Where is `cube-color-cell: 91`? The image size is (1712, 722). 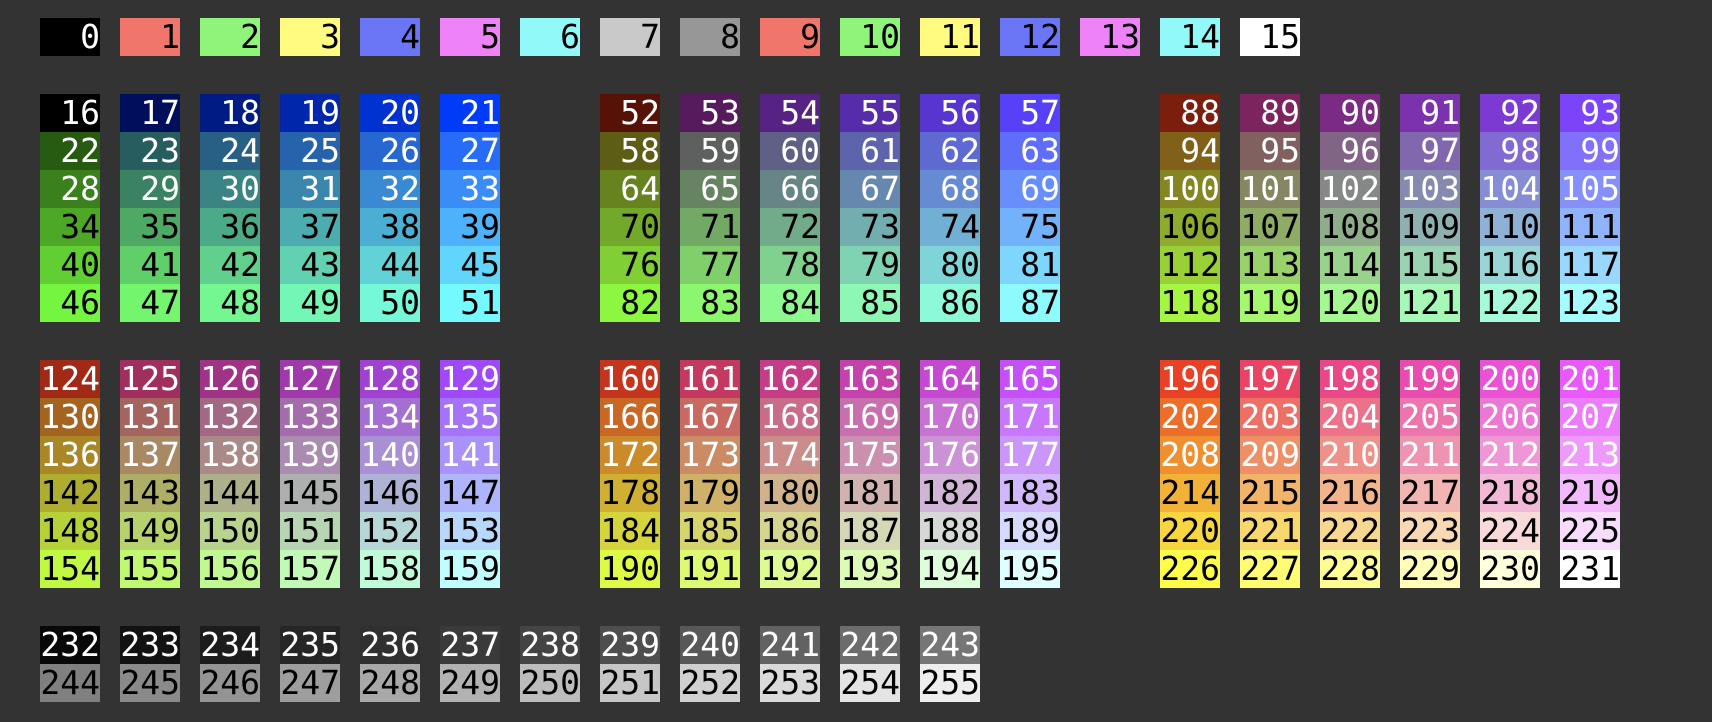 cube-color-cell: 91 is located at coordinates (1430, 113).